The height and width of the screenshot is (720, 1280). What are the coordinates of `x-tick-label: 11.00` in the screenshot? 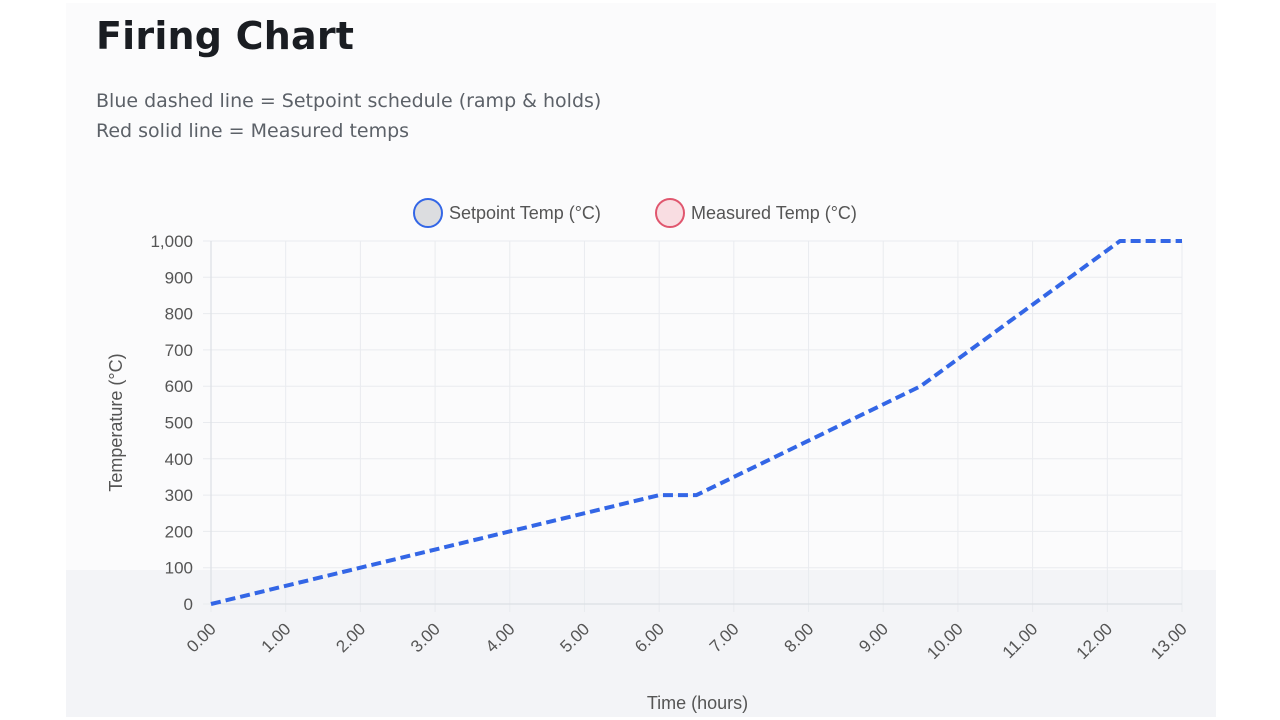 It's located at (1020, 640).